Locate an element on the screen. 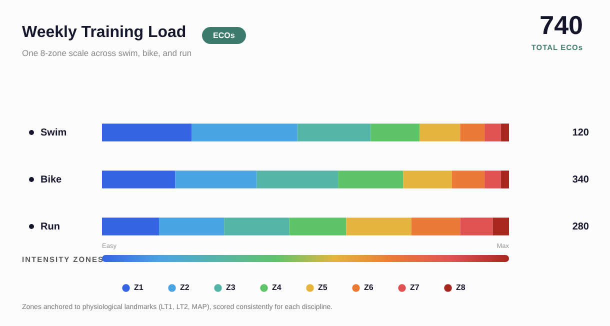 This screenshot has width=610, height=326. legend-label: Z4 is located at coordinates (277, 287).